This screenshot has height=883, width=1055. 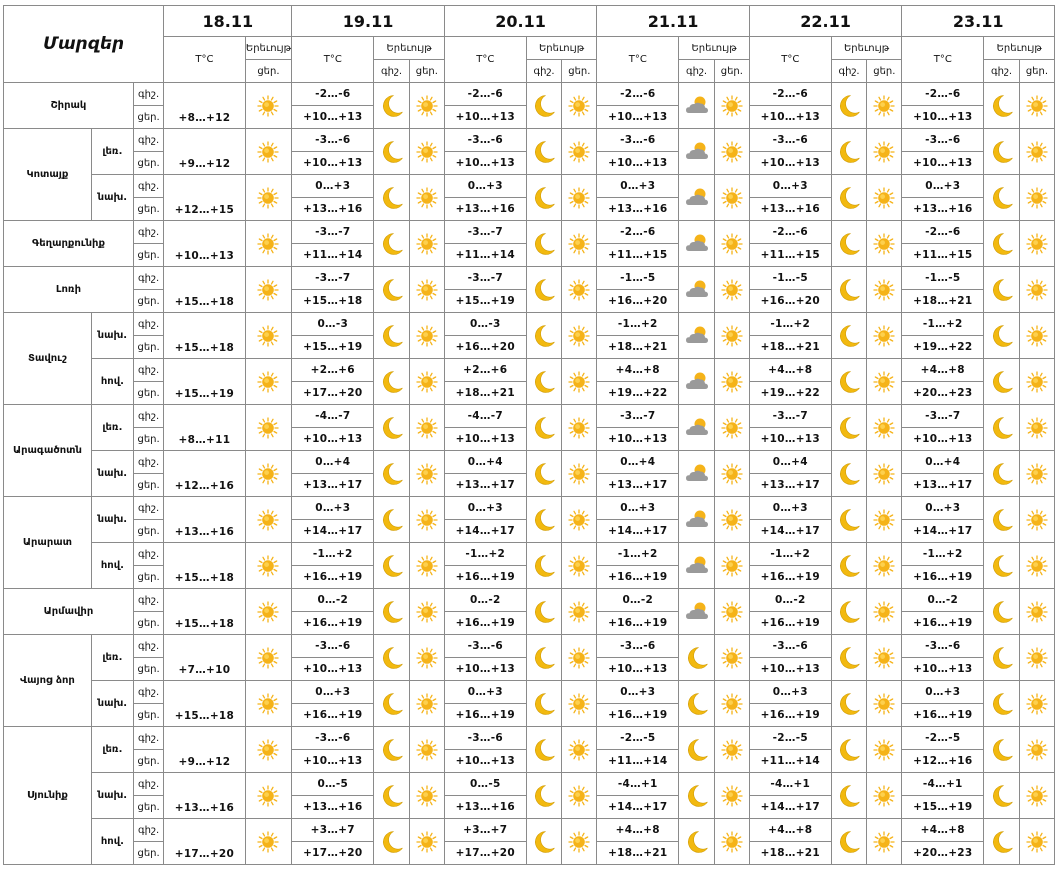 What do you see at coordinates (943, 416) in the screenshot?
I see `temp-value: -3…-7` at bounding box center [943, 416].